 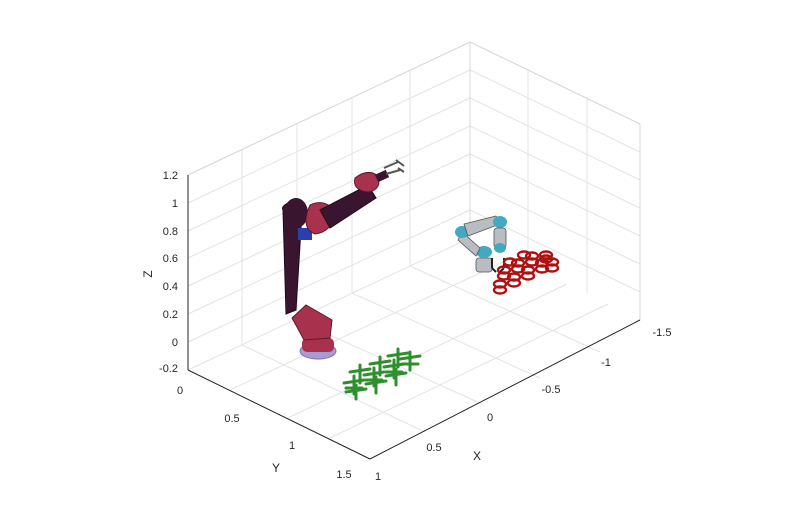 What do you see at coordinates (170, 232) in the screenshot?
I see `z-tick-label: 0.8` at bounding box center [170, 232].